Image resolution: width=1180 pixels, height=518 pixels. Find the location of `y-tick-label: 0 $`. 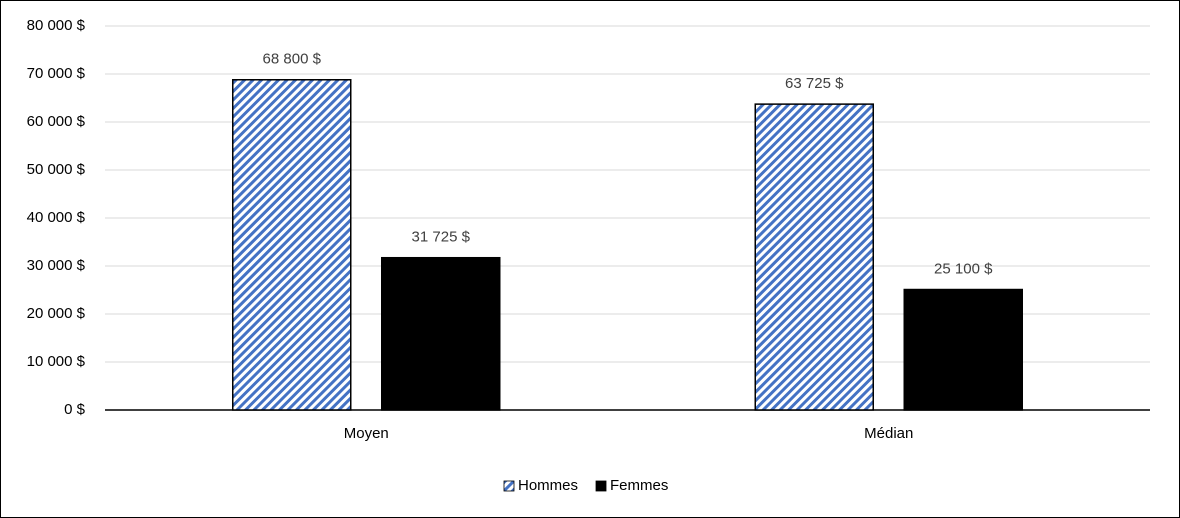

y-tick-label: 0 $ is located at coordinates (75, 409).